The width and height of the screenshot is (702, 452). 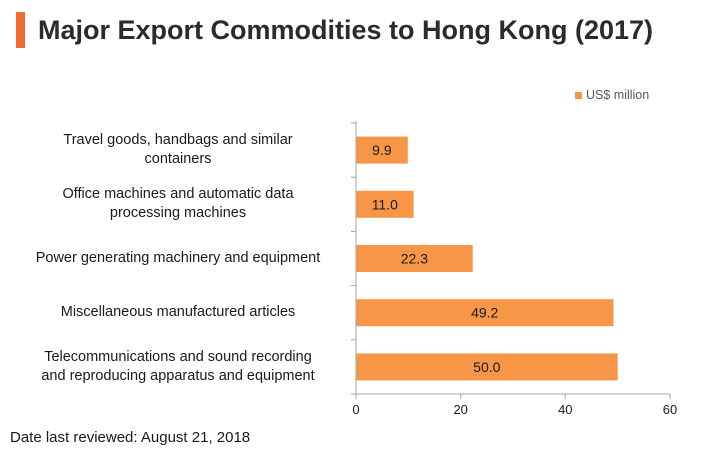 What do you see at coordinates (178, 375) in the screenshot?
I see `category-label-line: and reproducing apparatus and equipment` at bounding box center [178, 375].